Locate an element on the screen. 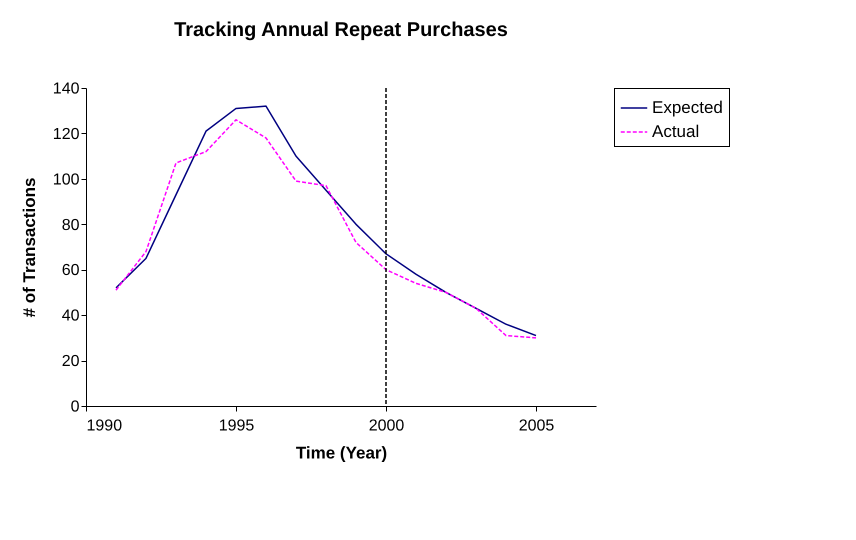 The height and width of the screenshot is (540, 856). y-axis-title: # of Transactions is located at coordinates (29, 248).